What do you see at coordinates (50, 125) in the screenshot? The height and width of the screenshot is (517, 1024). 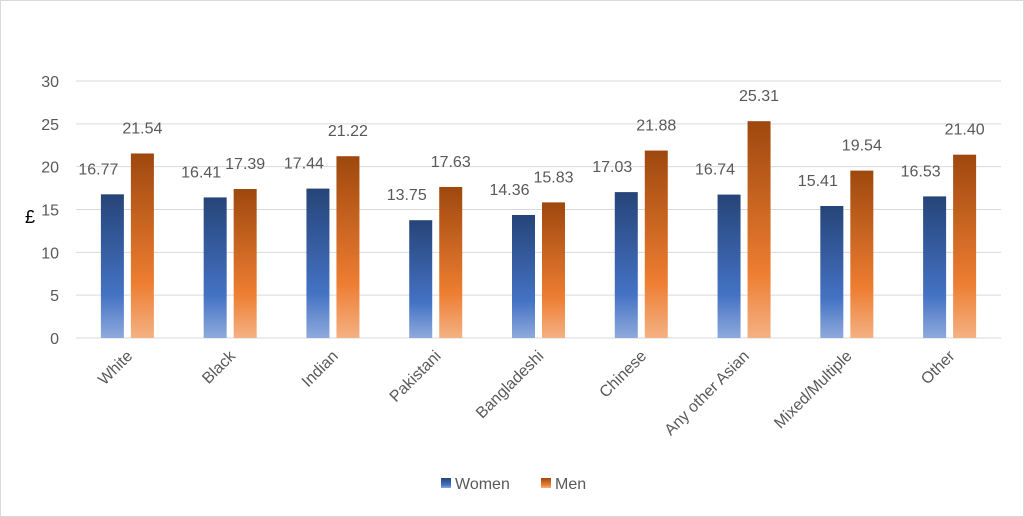 I see `y-tick-label: 25` at bounding box center [50, 125].